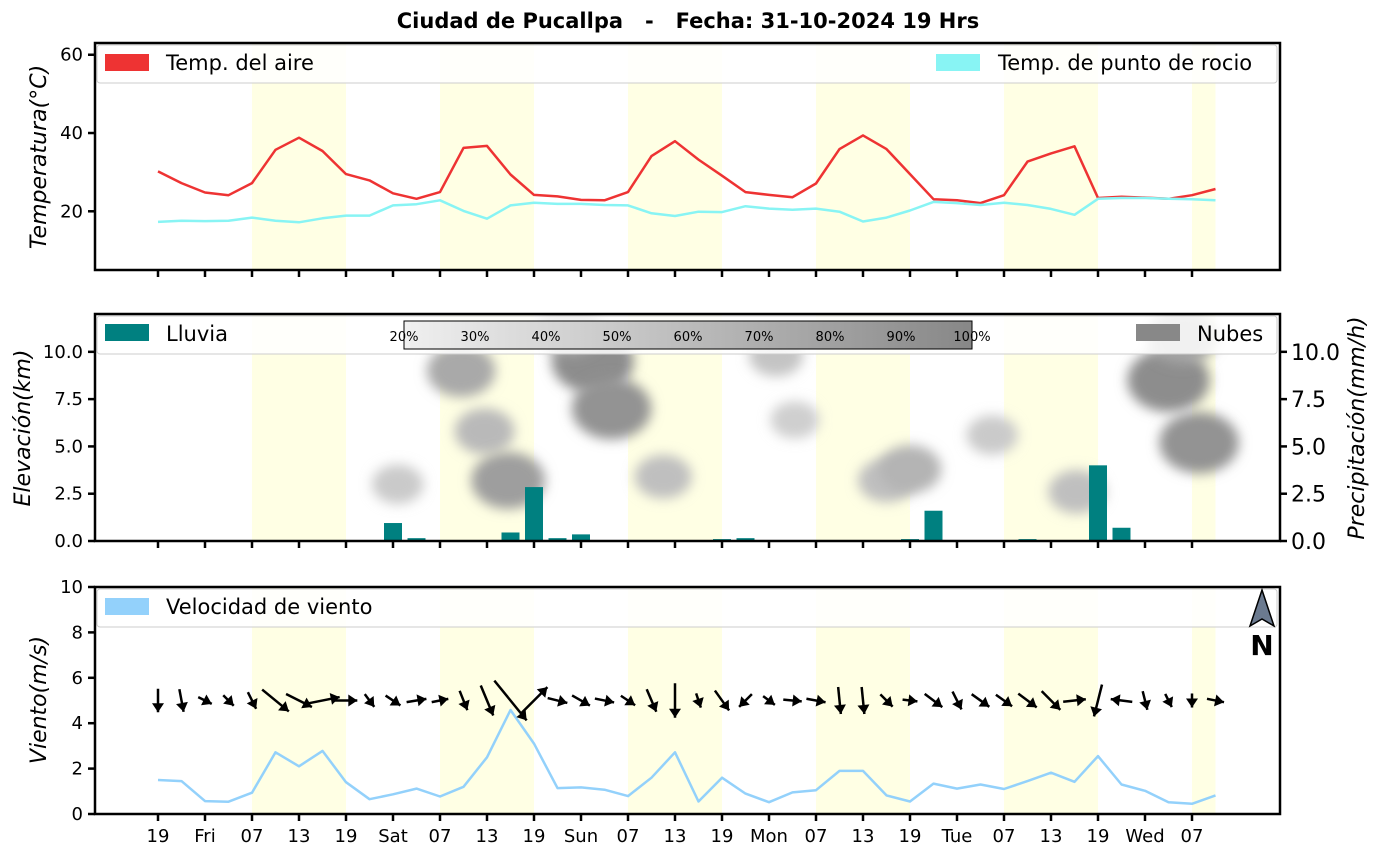  I want to click on precip-y-ticks: 0.0 2.5 5.0 7.5 10.0, so click(1310, 448).